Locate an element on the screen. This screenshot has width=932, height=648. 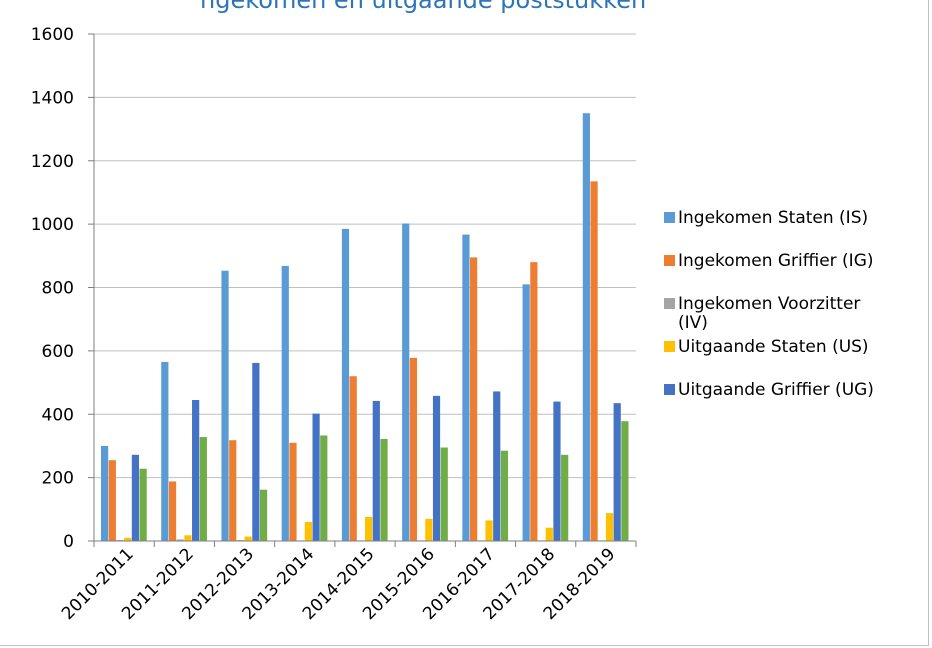
legend-label: Ingekomen Griffier (IG) is located at coordinates (776, 261).